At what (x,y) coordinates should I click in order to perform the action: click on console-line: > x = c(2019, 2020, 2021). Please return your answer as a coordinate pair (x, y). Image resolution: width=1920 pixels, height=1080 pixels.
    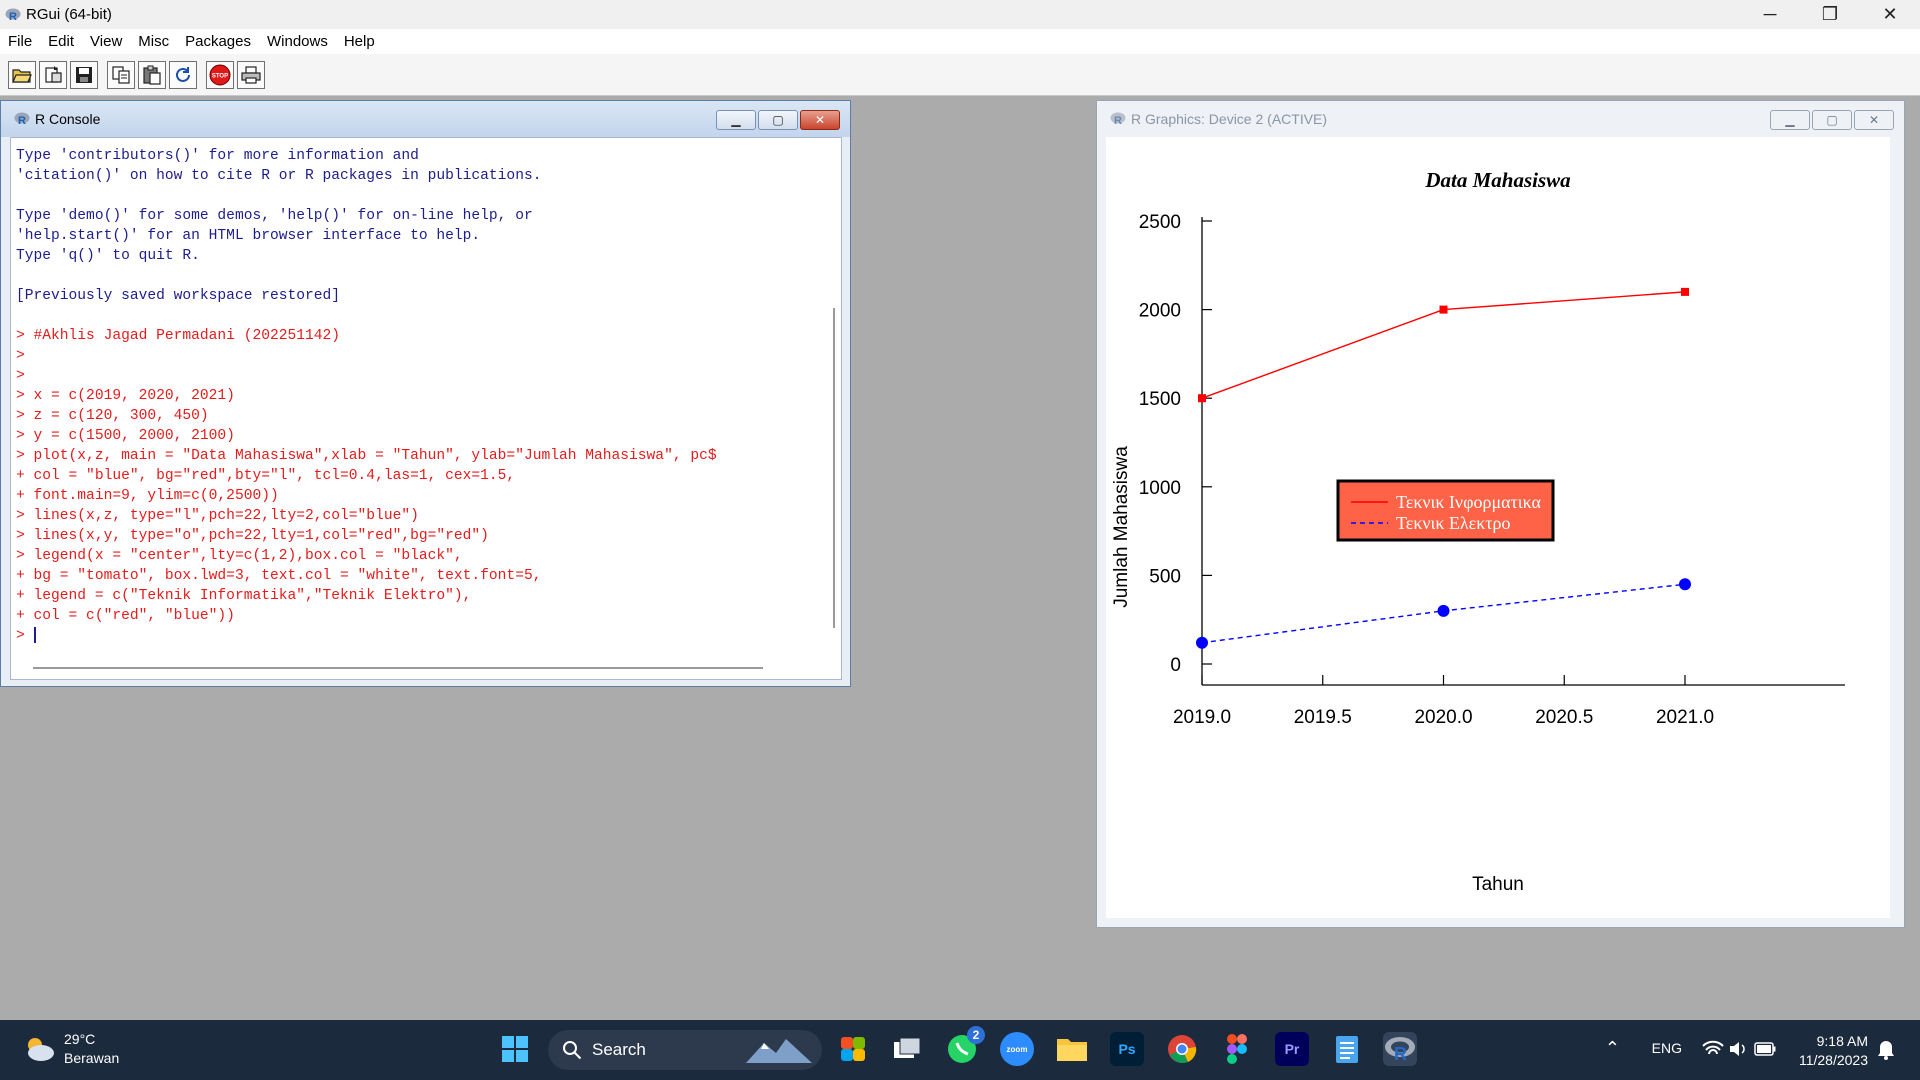
    Looking at the image, I should click on (125, 396).